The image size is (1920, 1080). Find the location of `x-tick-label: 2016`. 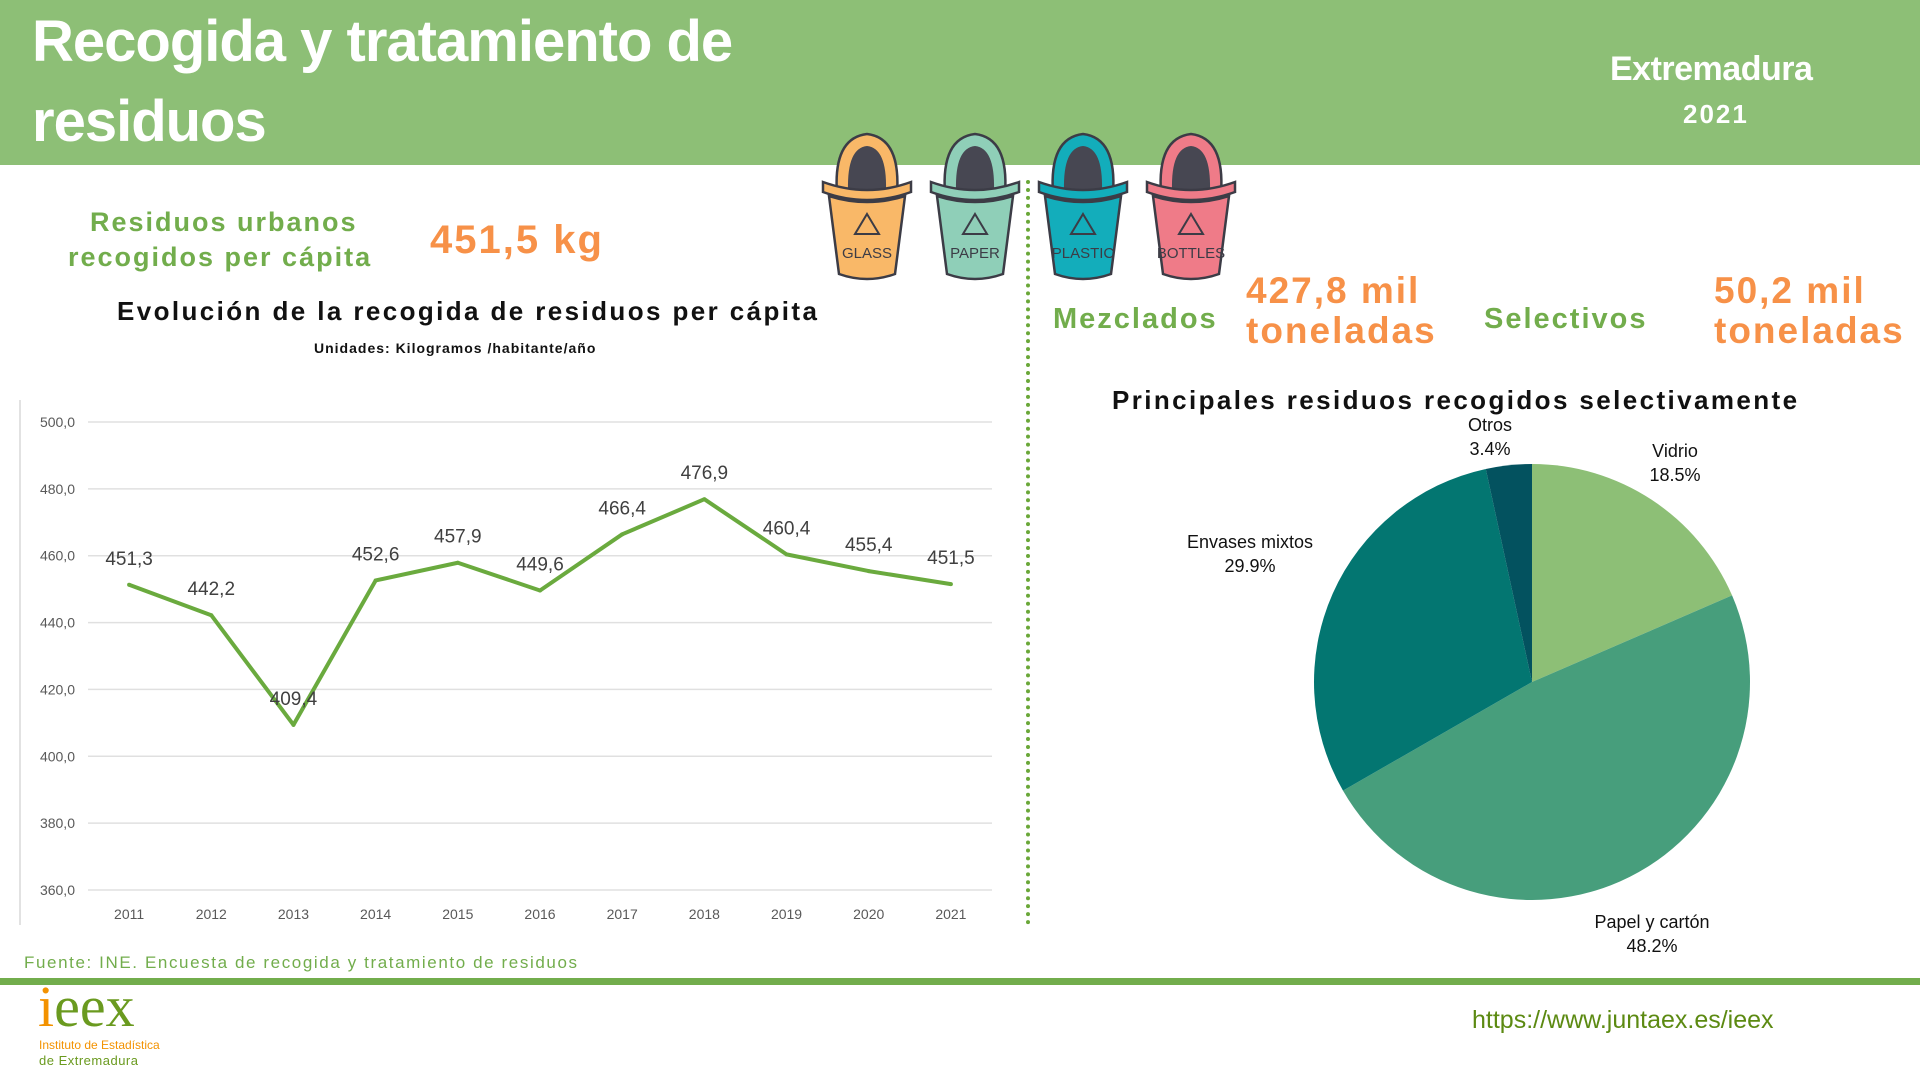

x-tick-label: 2016 is located at coordinates (539, 914).